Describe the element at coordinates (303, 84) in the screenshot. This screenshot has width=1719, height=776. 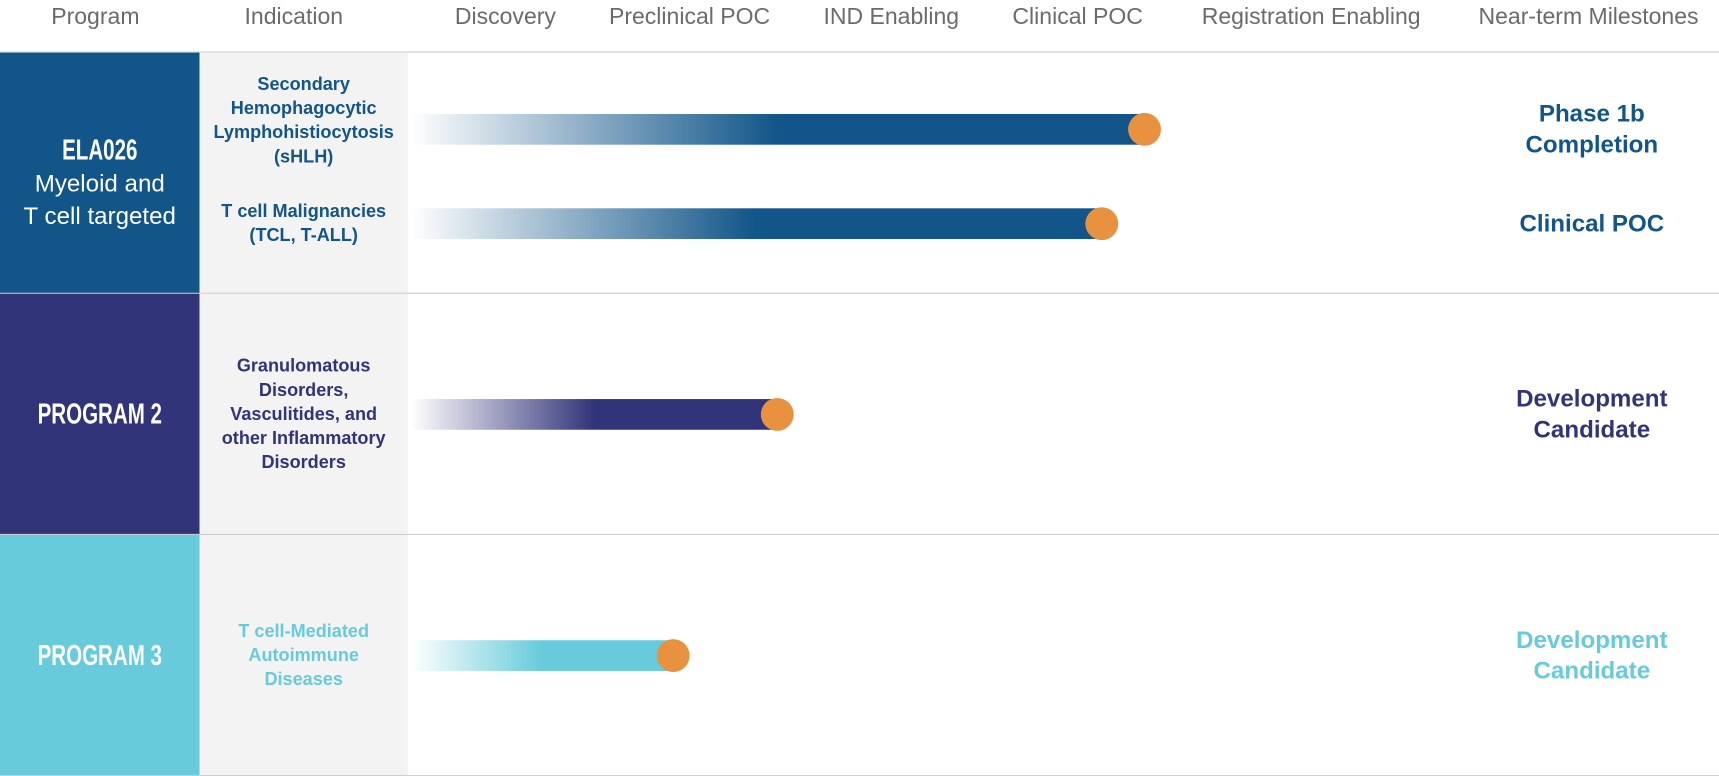
I see `indication-line: Secondary` at that location.